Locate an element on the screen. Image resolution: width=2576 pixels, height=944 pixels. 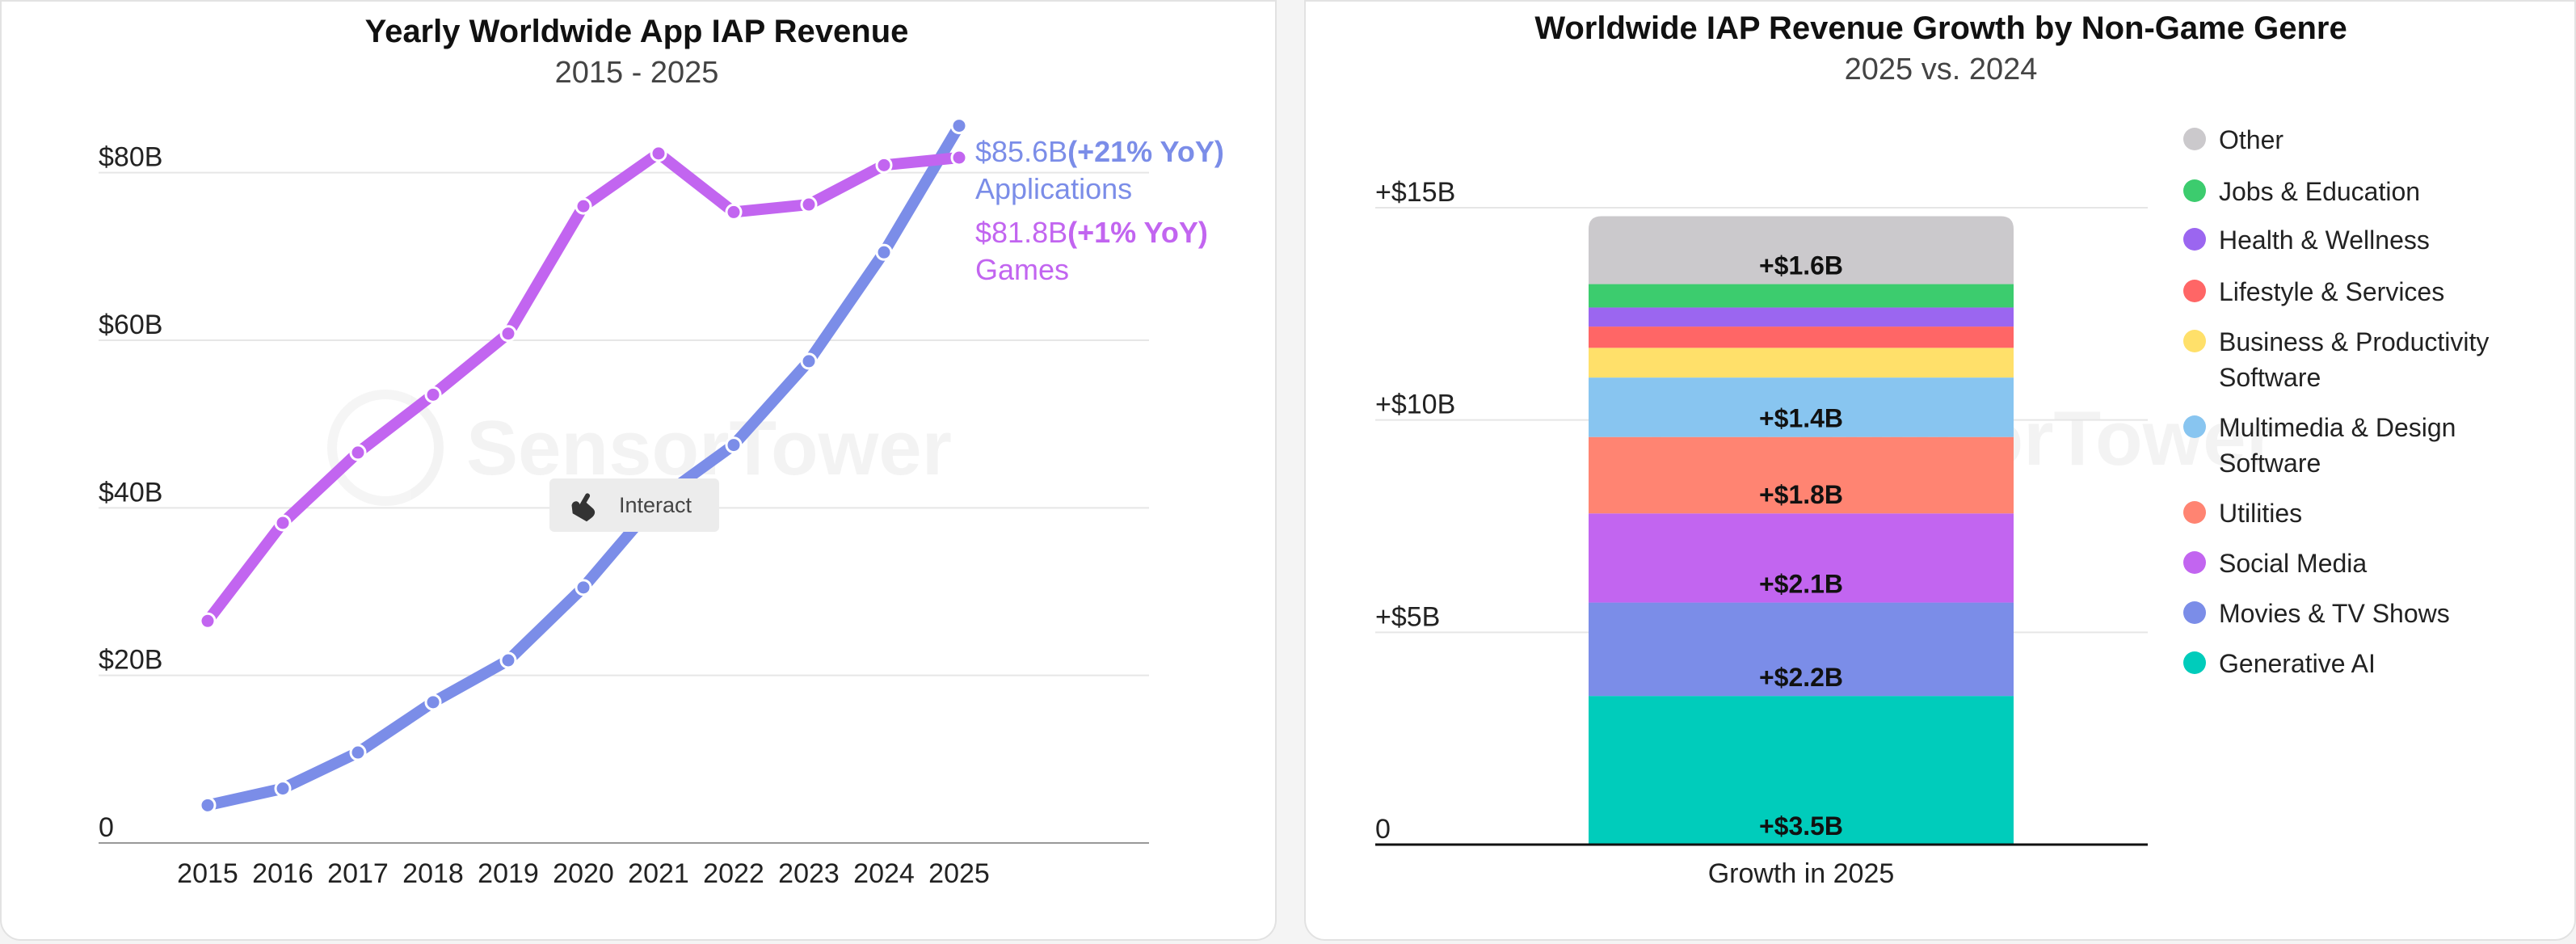
legend-item: Movies & TV Shows is located at coordinates (2316, 614).